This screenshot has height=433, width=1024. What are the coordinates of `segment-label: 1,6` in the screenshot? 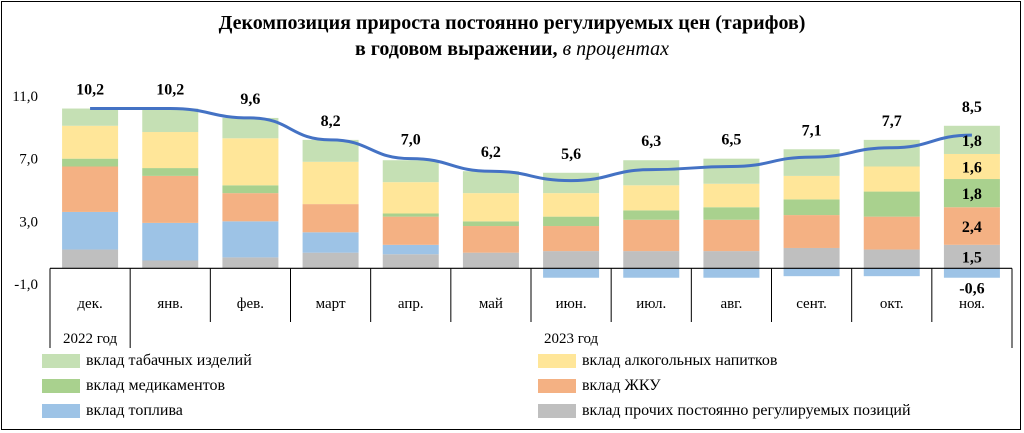 It's located at (972, 168).